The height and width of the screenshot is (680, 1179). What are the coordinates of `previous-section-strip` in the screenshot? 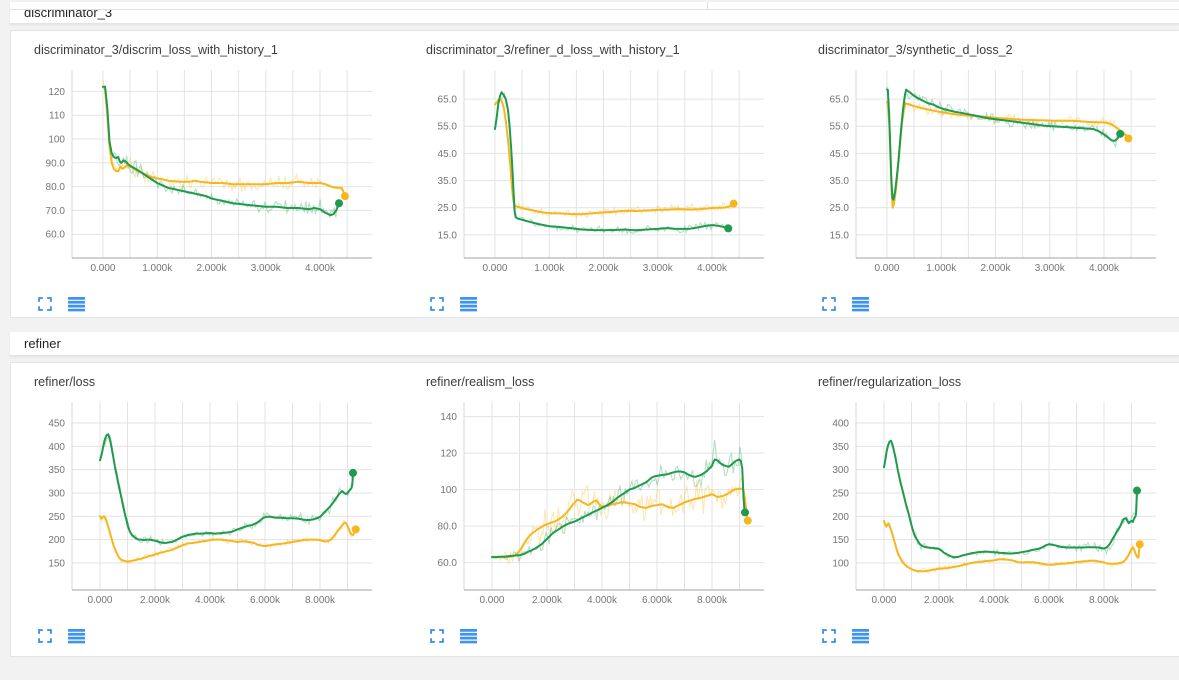 It's located at (594, 6).